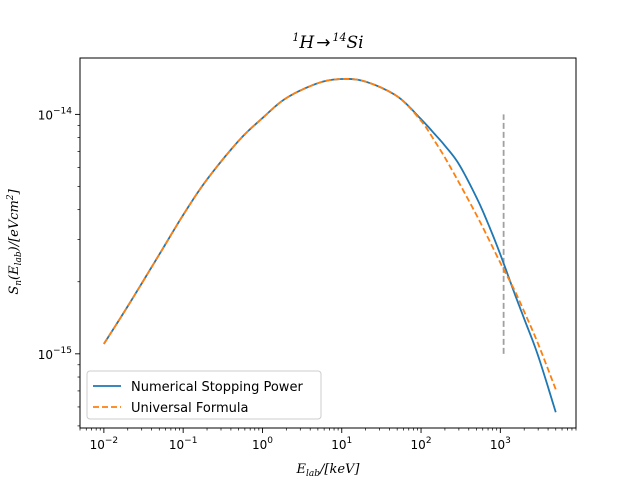  I want to click on legend-box, so click(204, 395).